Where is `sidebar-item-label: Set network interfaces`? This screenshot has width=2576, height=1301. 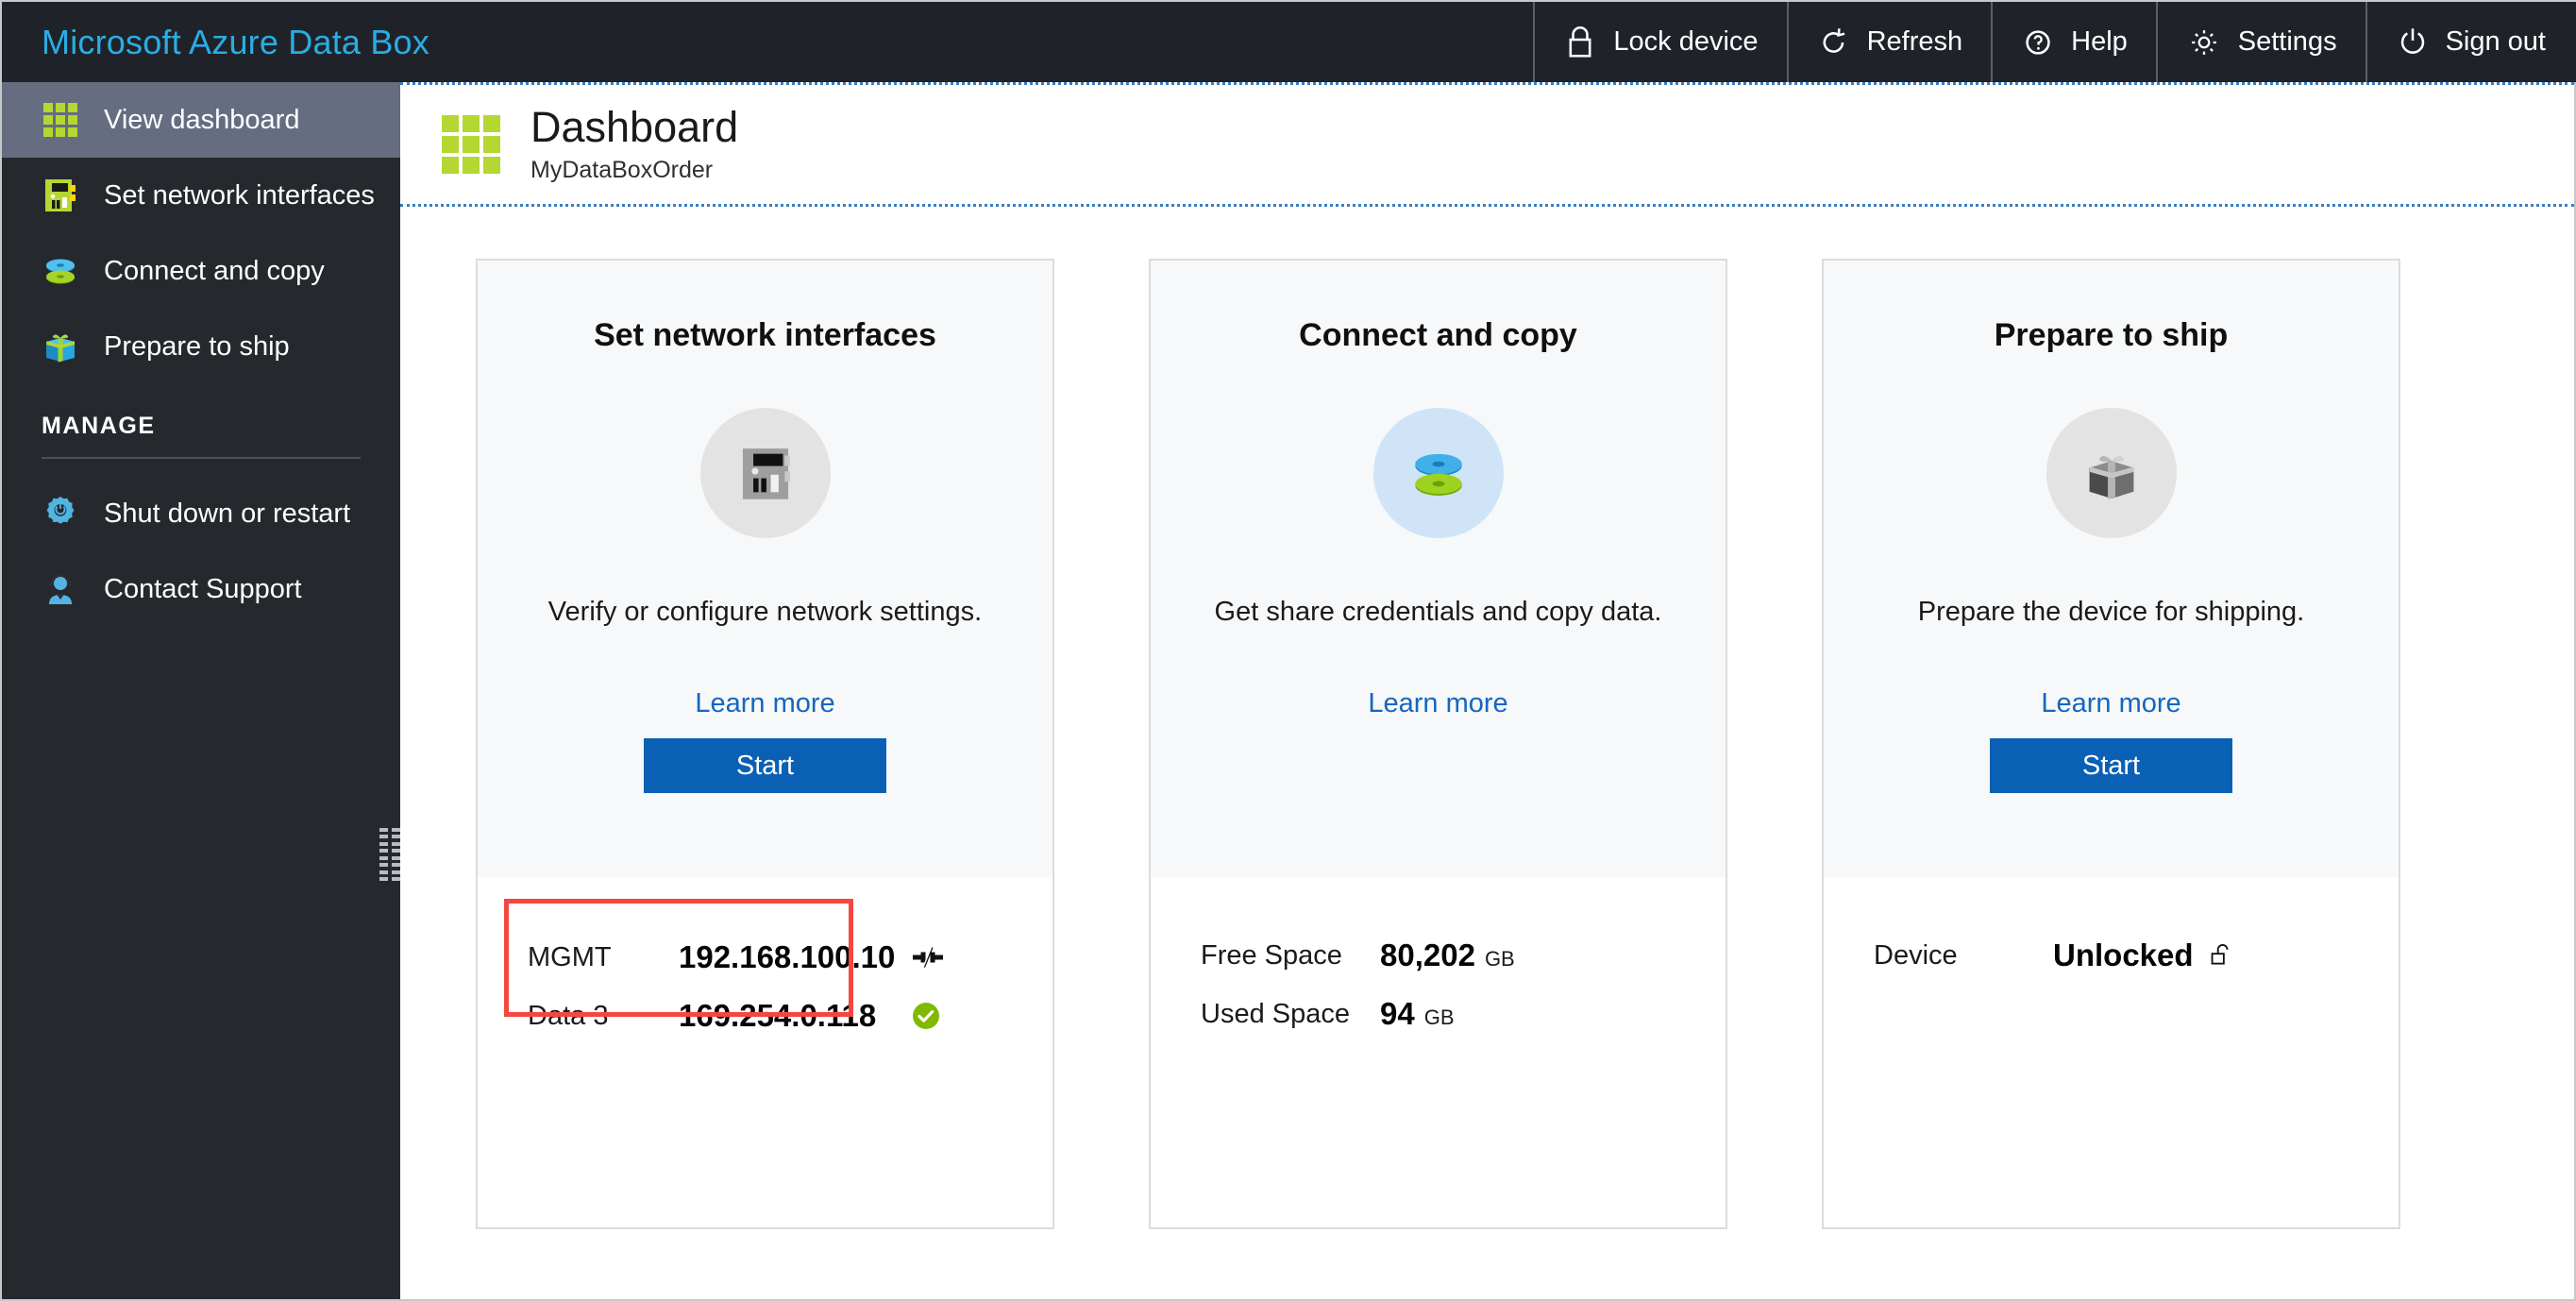 sidebar-item-label: Set network interfaces is located at coordinates (240, 195).